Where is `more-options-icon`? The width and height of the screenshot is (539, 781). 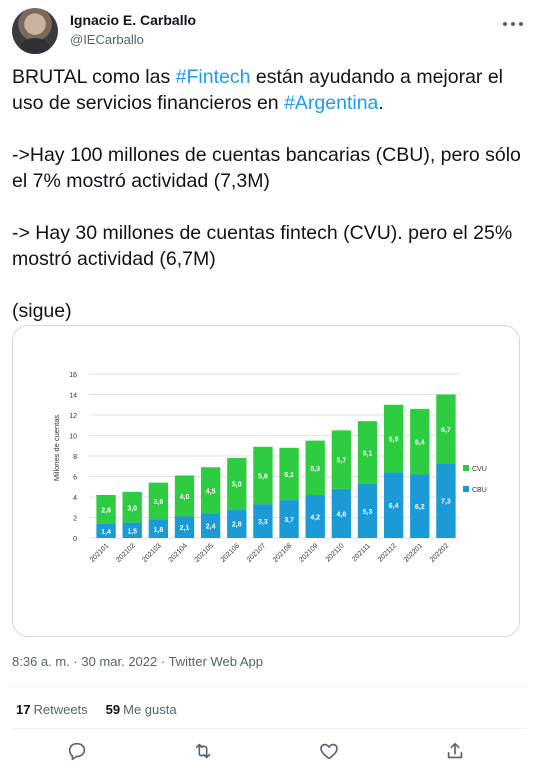 more-options-icon is located at coordinates (513, 24).